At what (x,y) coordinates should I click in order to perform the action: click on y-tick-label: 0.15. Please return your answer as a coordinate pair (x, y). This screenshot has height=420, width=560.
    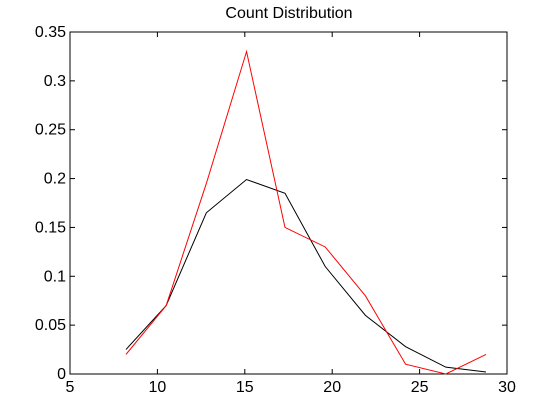
    Looking at the image, I should click on (50, 227).